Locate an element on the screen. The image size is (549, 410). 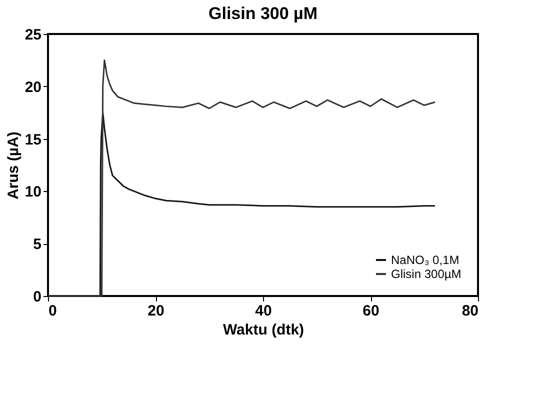
y-tick-label: 25 is located at coordinates (33, 35).